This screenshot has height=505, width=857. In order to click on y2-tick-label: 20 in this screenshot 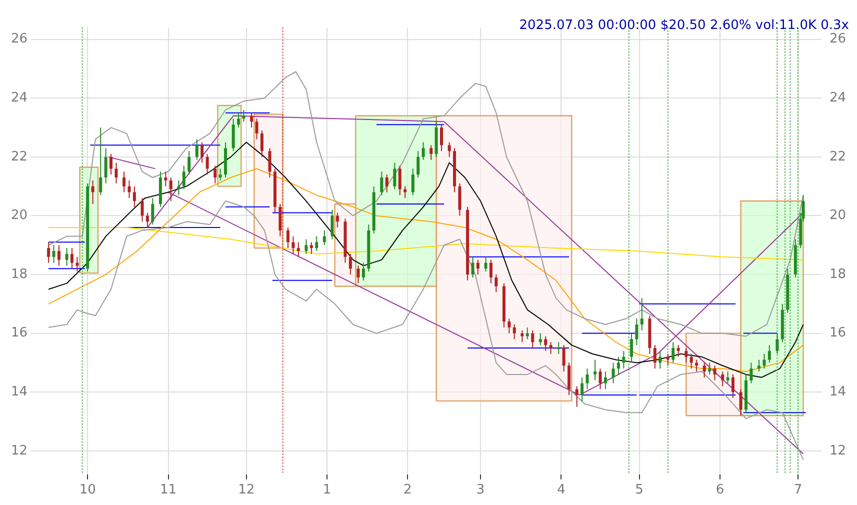, I will do `click(837, 216)`.